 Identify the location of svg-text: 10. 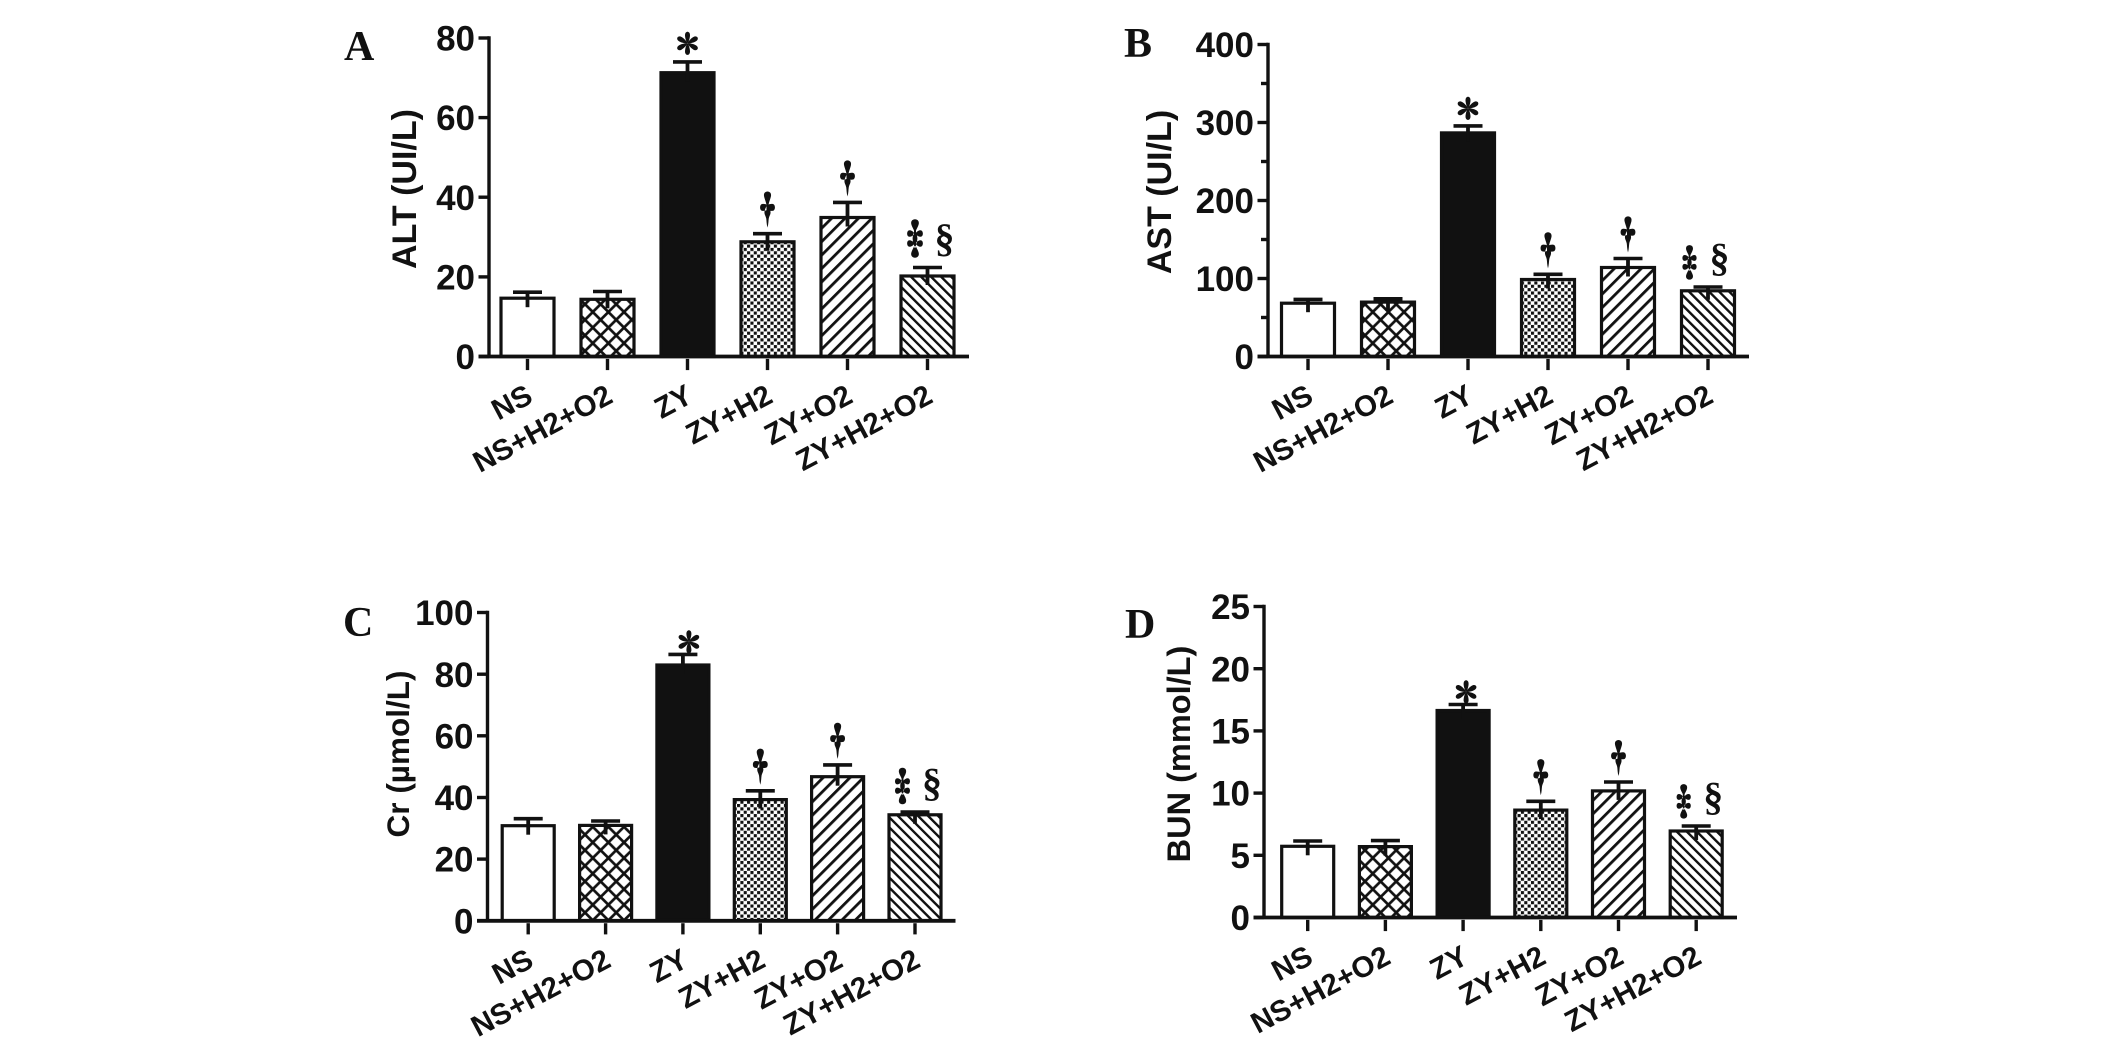
(1230, 794).